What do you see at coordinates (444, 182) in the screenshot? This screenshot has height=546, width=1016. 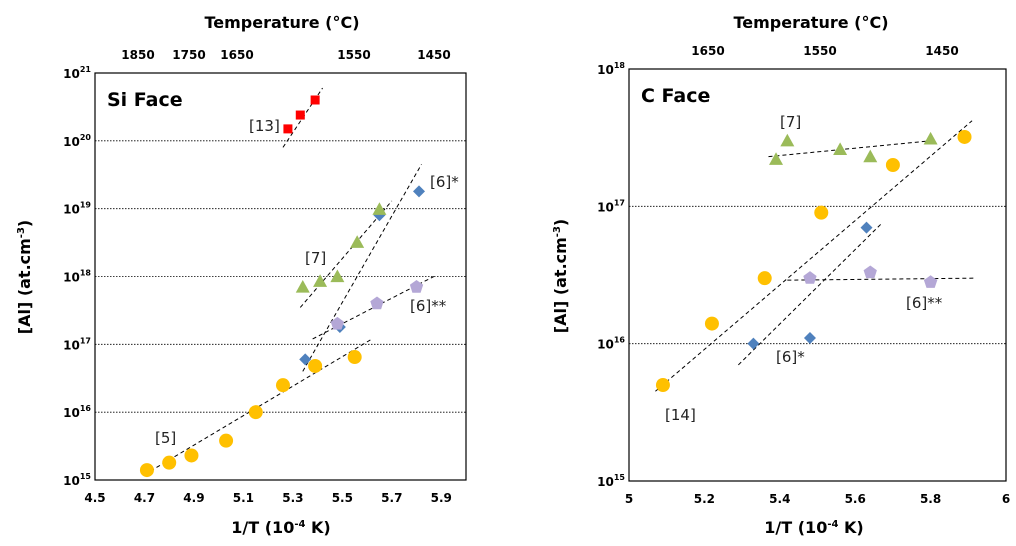 I see `si-annotation-6-star: [6]*` at bounding box center [444, 182].